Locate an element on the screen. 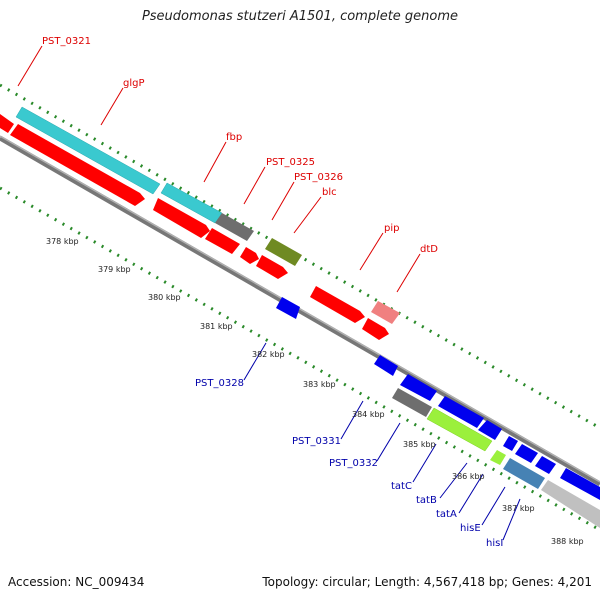  gene-label-PST_0332: PST_0332 is located at coordinates (353, 463).